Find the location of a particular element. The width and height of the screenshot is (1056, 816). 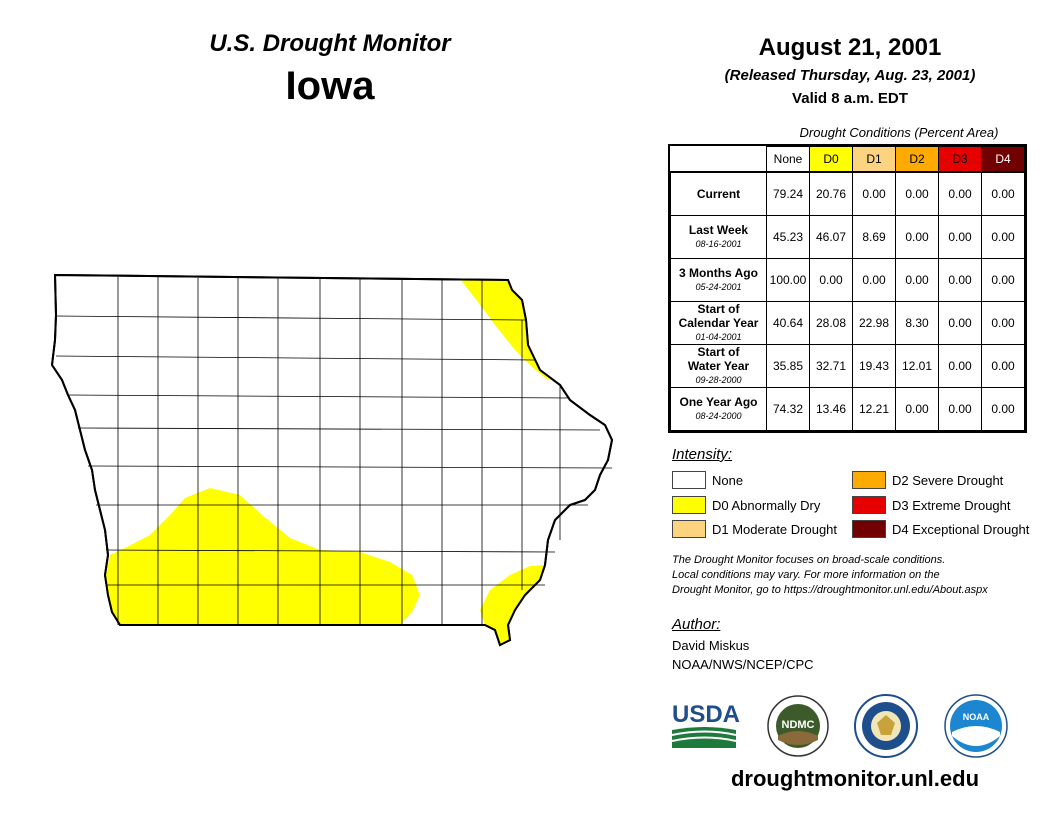

table-cell: 19.43 is located at coordinates (874, 366).